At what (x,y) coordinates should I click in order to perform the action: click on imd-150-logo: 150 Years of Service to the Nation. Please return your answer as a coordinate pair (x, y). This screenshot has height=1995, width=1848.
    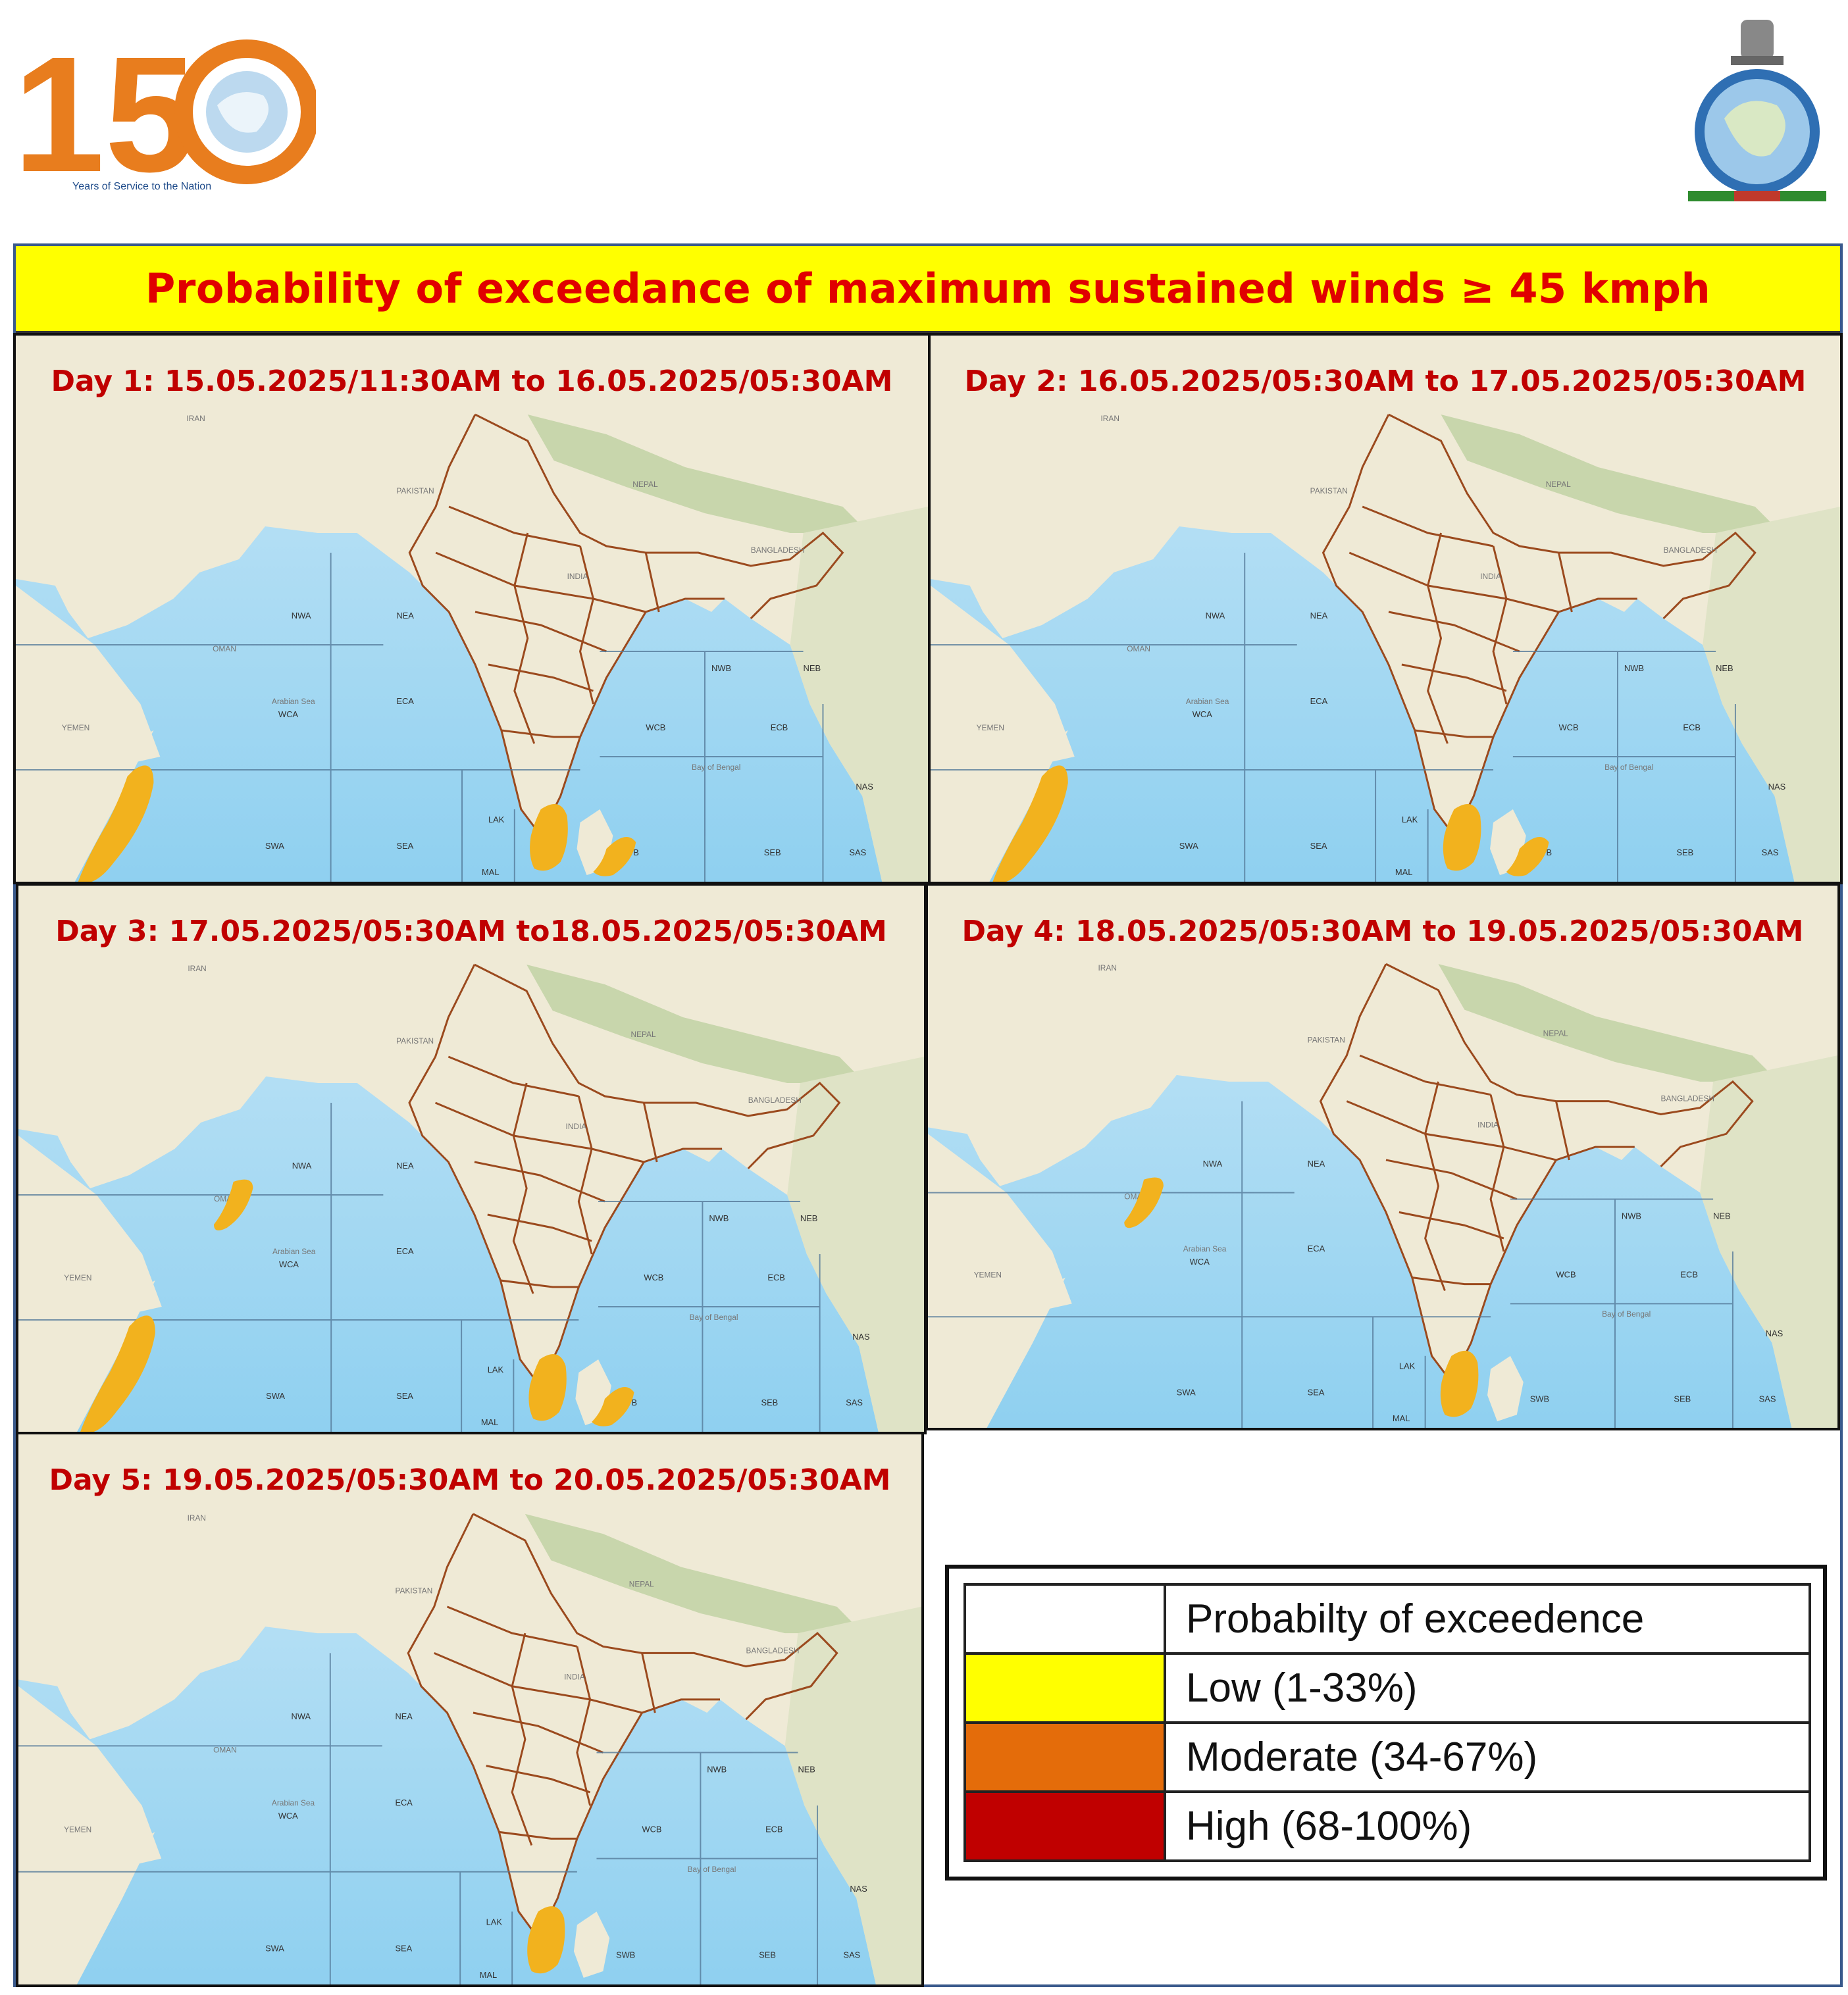
    Looking at the image, I should click on (166, 114).